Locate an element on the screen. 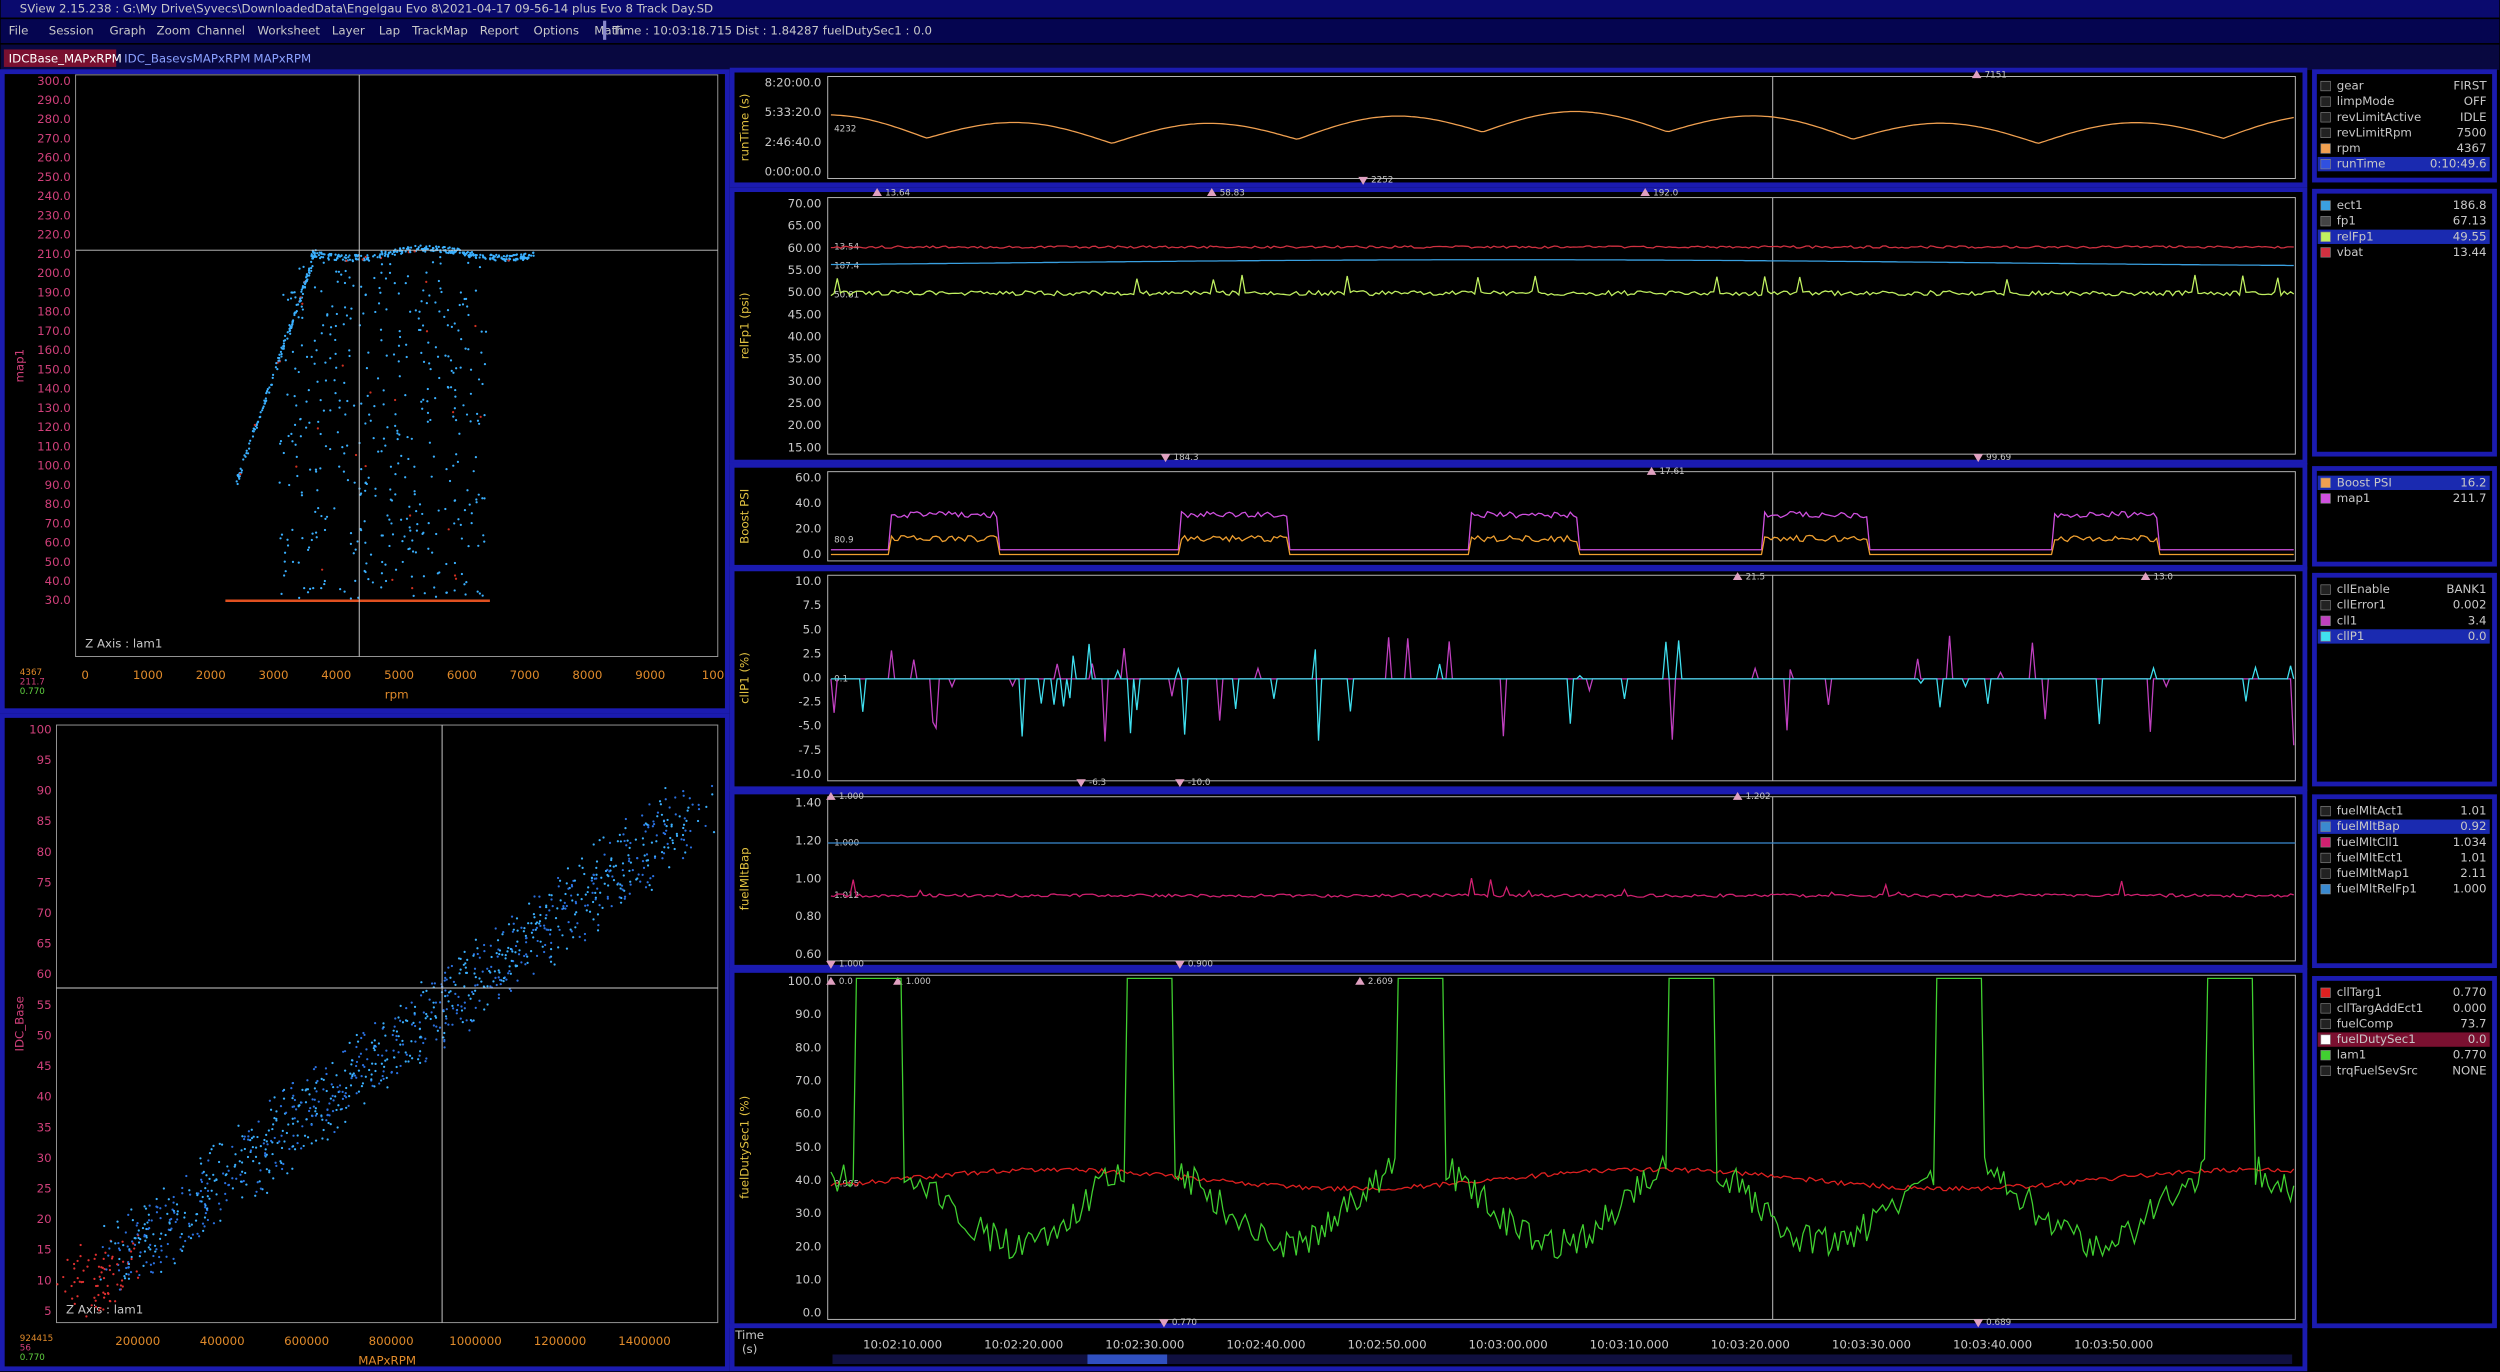 This screenshot has height=1372, width=2500. channel-name: Boost PSI is located at coordinates (2364, 482).